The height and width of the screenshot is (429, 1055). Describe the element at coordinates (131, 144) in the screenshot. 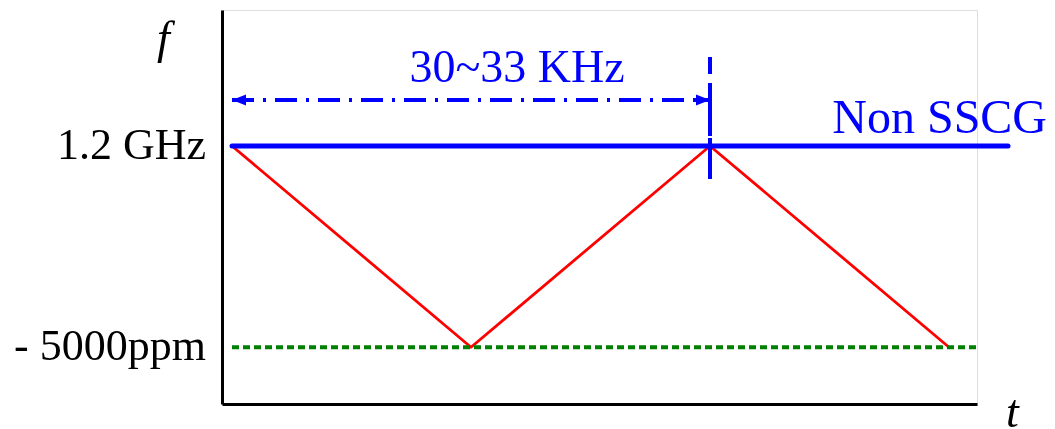

I see `text: 1.2 GHz` at that location.